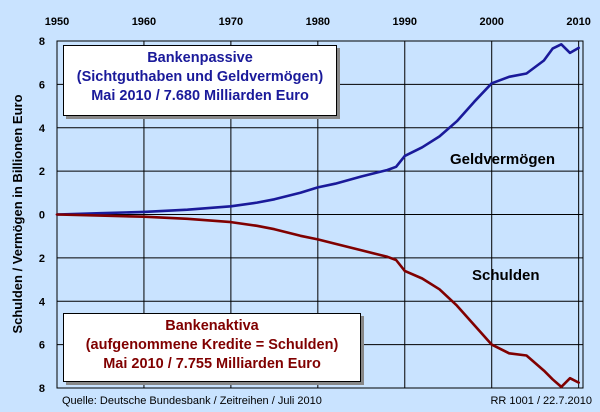 The height and width of the screenshot is (412, 600). What do you see at coordinates (231, 22) in the screenshot?
I see `x-tick-label: 1970` at bounding box center [231, 22].